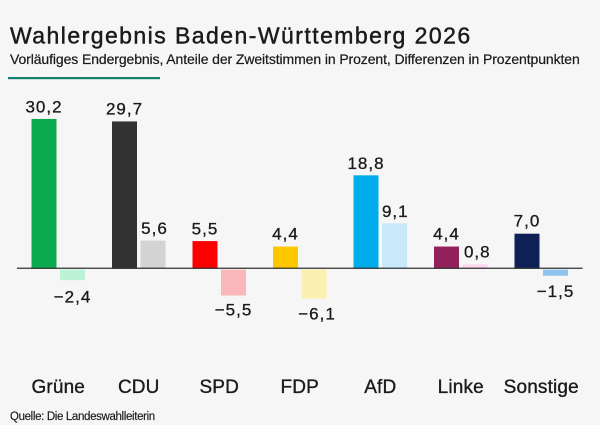 The width and height of the screenshot is (600, 425). What do you see at coordinates (541, 387) in the screenshot?
I see `svg-text: Sonstige` at bounding box center [541, 387].